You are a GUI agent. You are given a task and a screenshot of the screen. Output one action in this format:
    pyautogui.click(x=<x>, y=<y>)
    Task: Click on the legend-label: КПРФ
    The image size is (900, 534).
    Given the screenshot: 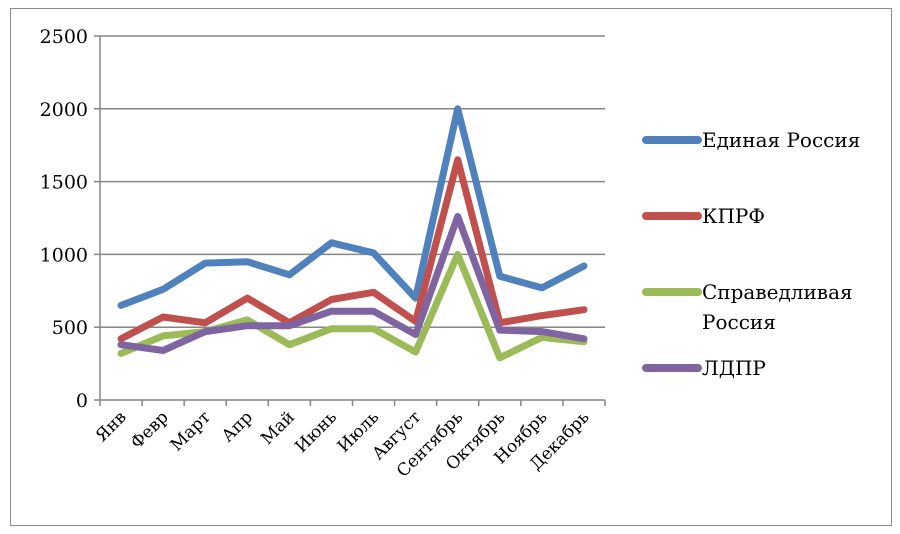 What is the action you would take?
    pyautogui.click(x=733, y=216)
    